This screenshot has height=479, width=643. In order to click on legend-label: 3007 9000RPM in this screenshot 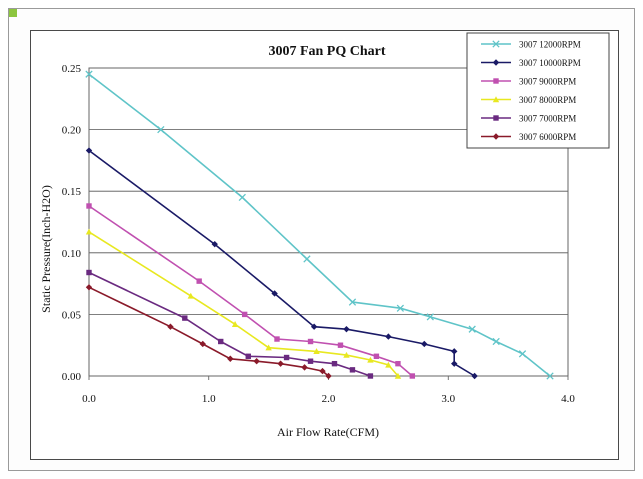, I will do `click(547, 82)`.